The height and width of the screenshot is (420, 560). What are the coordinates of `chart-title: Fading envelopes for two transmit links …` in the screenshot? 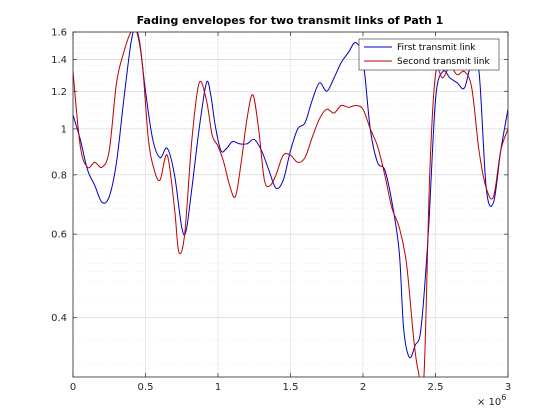 It's located at (290, 20).